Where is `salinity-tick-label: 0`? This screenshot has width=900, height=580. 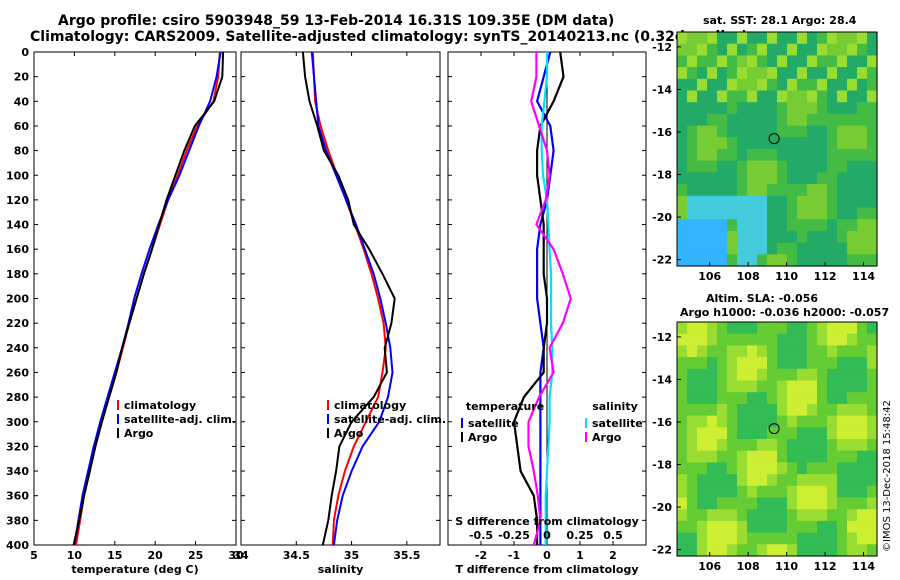 salinity-tick-label: 0 is located at coordinates (547, 535).